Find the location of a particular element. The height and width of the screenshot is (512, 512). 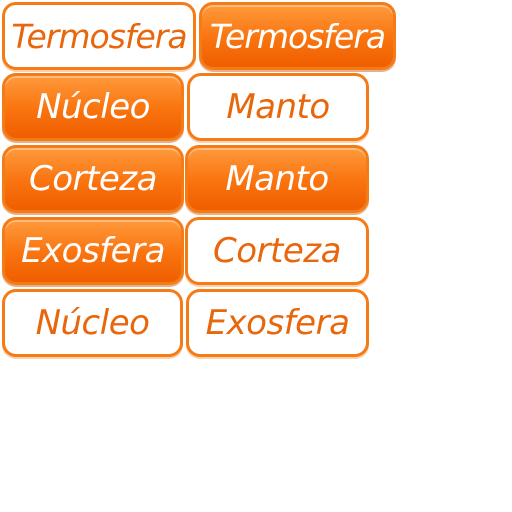

tile-exosfera-1: Exosfera is located at coordinates (93, 251).